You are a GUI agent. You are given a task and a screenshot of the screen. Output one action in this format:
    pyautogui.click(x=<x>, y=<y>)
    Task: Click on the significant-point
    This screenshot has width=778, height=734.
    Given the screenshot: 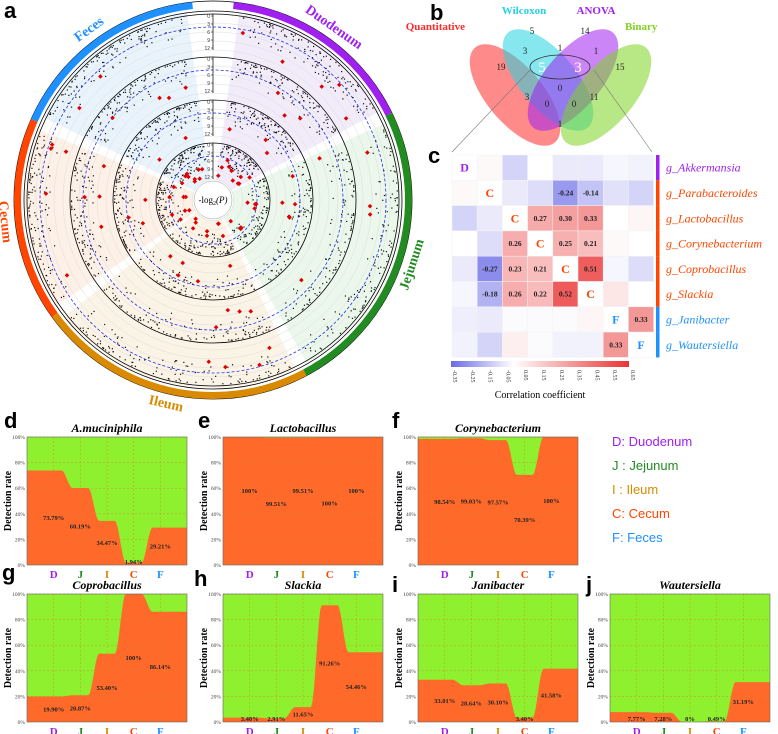 What is the action you would take?
    pyautogui.click(x=195, y=181)
    